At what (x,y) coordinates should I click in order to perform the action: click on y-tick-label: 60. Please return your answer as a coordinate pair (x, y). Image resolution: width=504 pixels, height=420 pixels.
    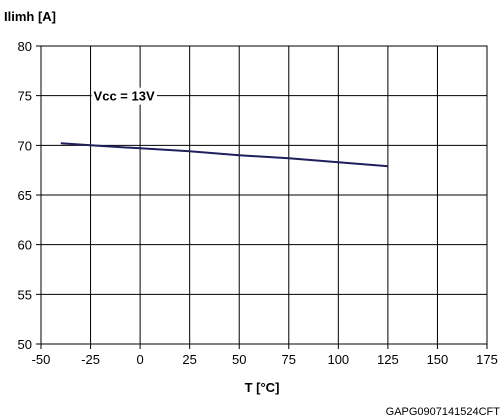
    Looking at the image, I should click on (25, 245).